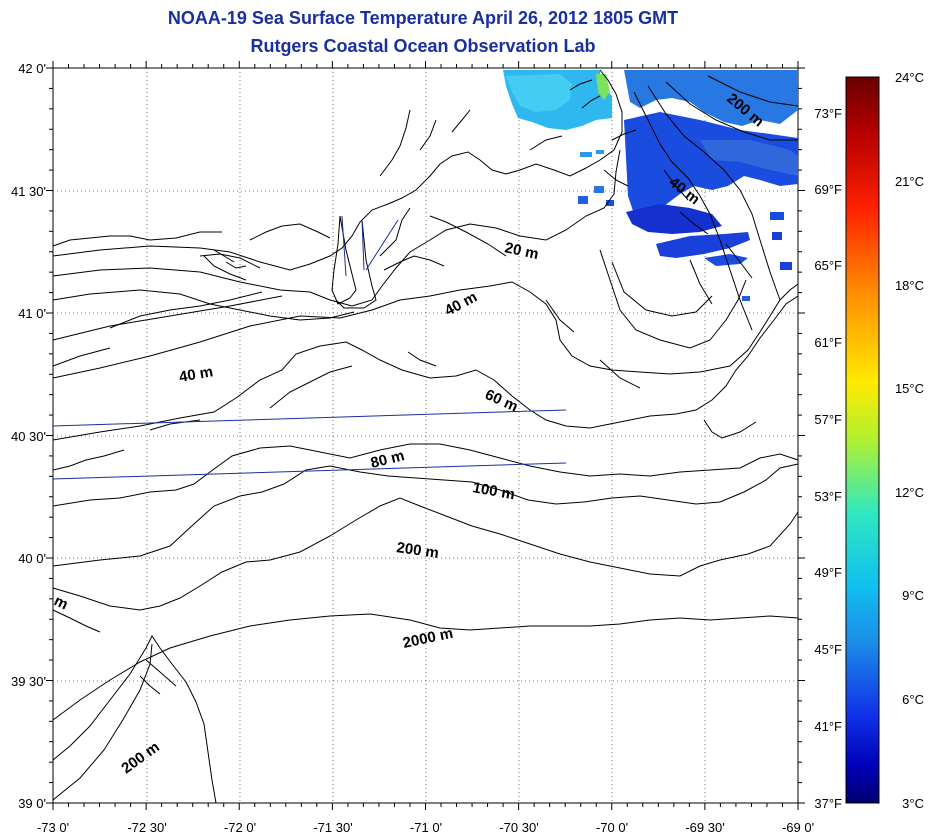 This screenshot has height=840, width=928. I want to click on colorbar-fahrenheit-label: 45°F, so click(828, 649).